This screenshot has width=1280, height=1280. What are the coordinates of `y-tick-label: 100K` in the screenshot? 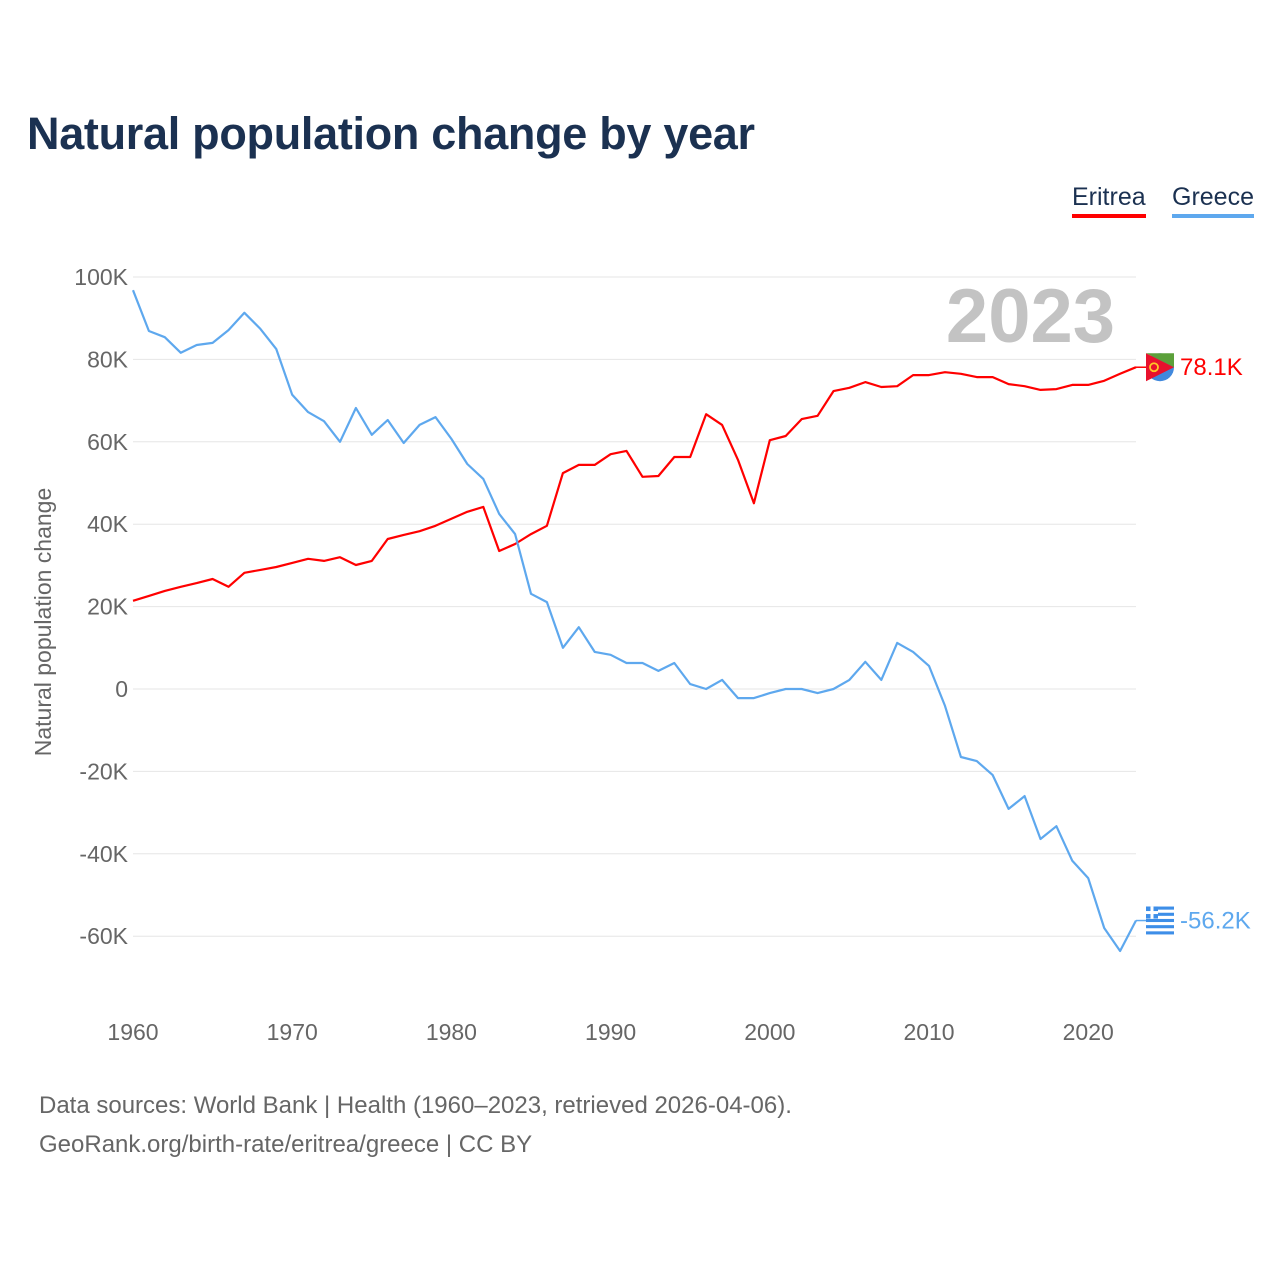 It's located at (101, 277).